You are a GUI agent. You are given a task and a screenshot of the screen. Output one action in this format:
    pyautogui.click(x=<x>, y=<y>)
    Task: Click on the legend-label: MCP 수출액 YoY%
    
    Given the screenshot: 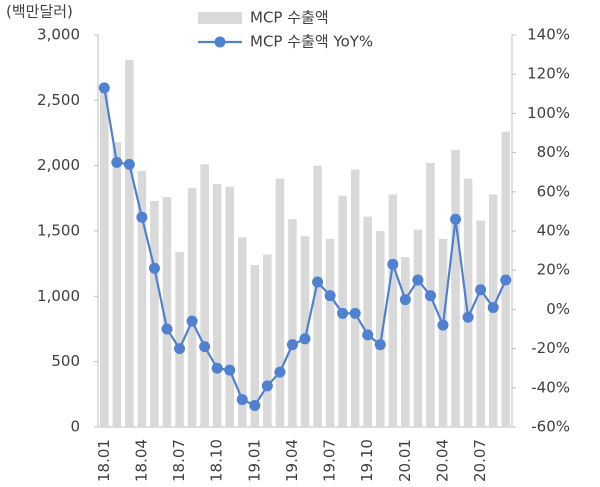 What is the action you would take?
    pyautogui.click(x=311, y=42)
    